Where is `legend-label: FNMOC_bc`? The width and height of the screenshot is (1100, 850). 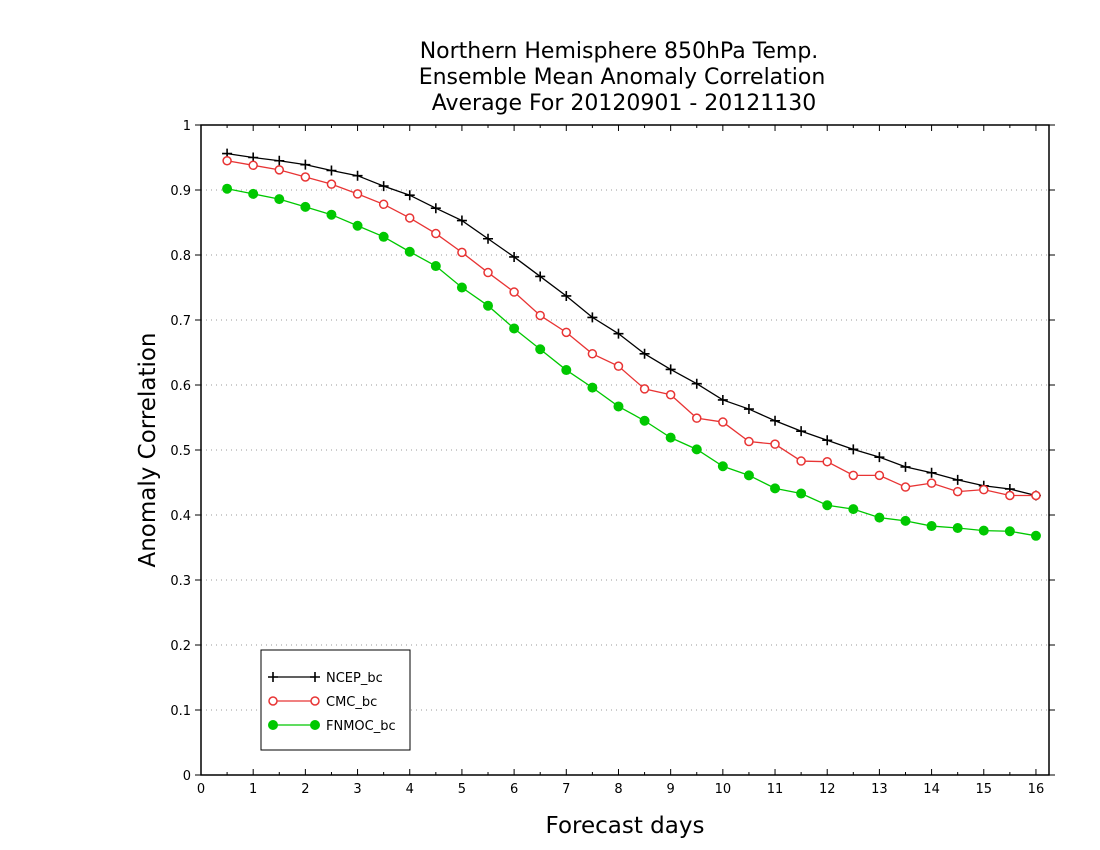
legend-label: FNMOC_bc is located at coordinates (361, 726).